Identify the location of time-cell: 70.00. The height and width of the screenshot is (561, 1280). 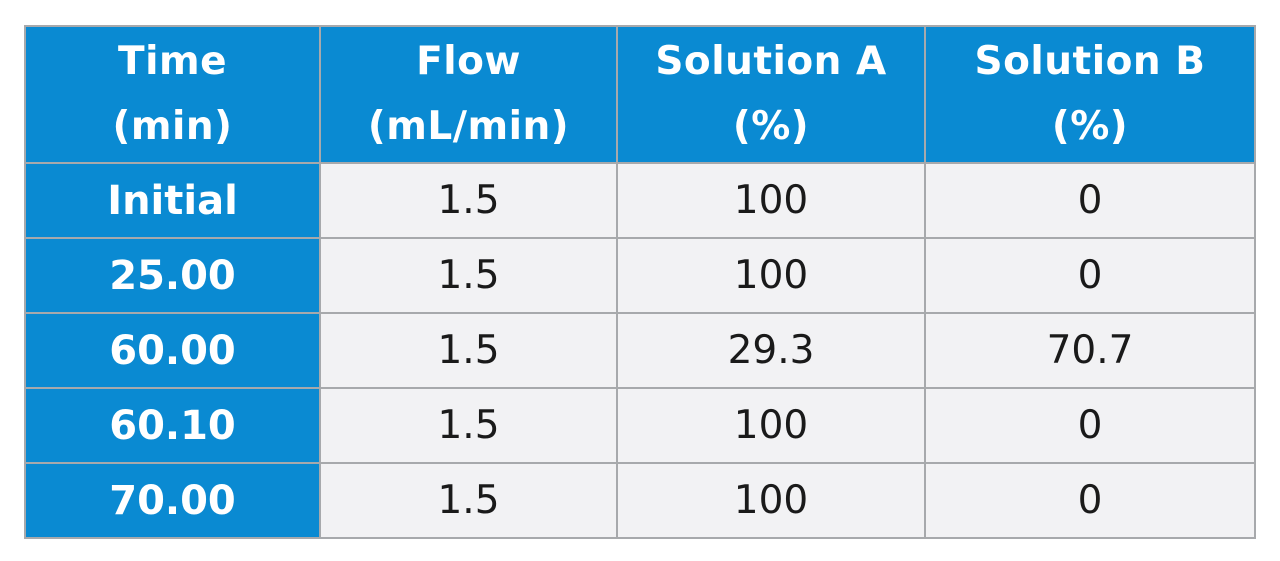
(172, 500).